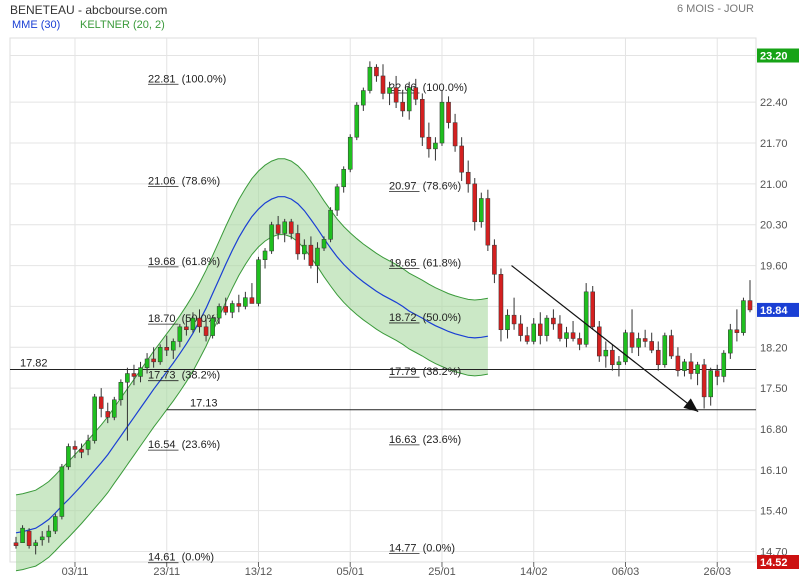 This screenshot has width=800, height=585. I want to click on fib-level-label: 18.70 (50.0%), so click(184, 319).